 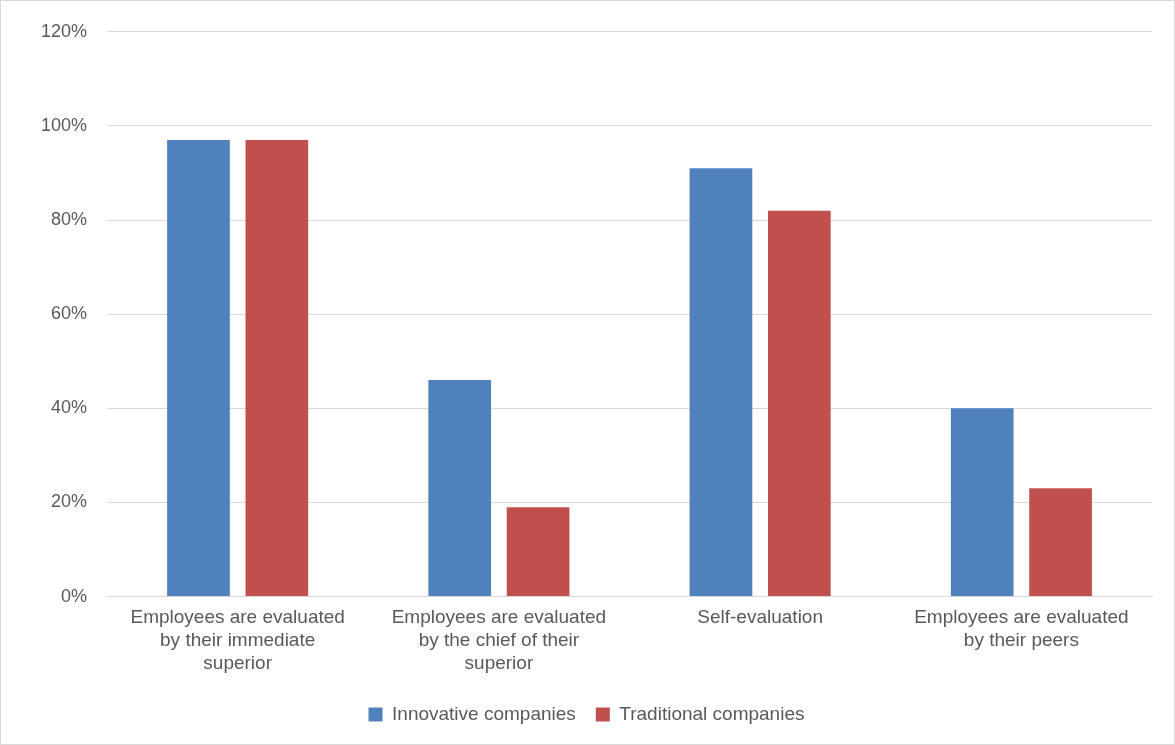 I want to click on x-tick-label: Employees are evaluated by their peers, so click(x=1021, y=628).